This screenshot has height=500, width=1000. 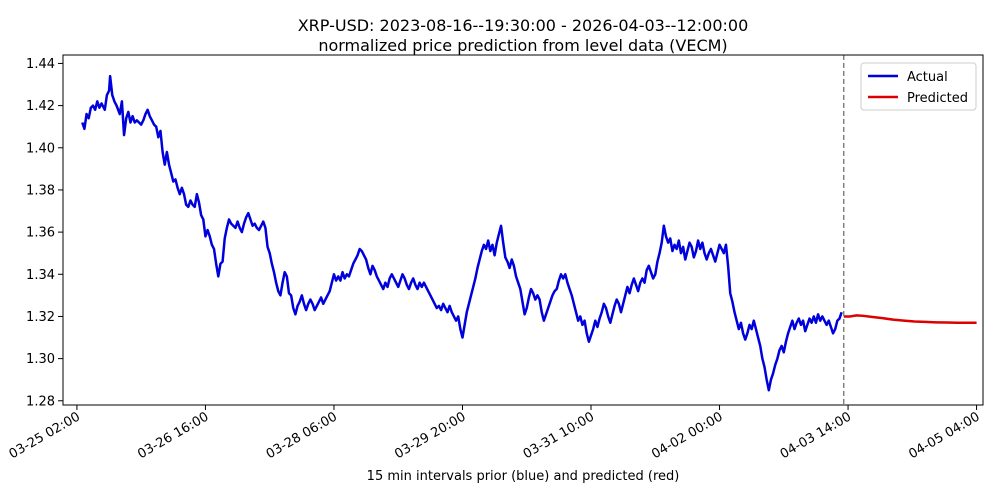 What do you see at coordinates (40, 359) in the screenshot?
I see `y-tick-label: 1.30` at bounding box center [40, 359].